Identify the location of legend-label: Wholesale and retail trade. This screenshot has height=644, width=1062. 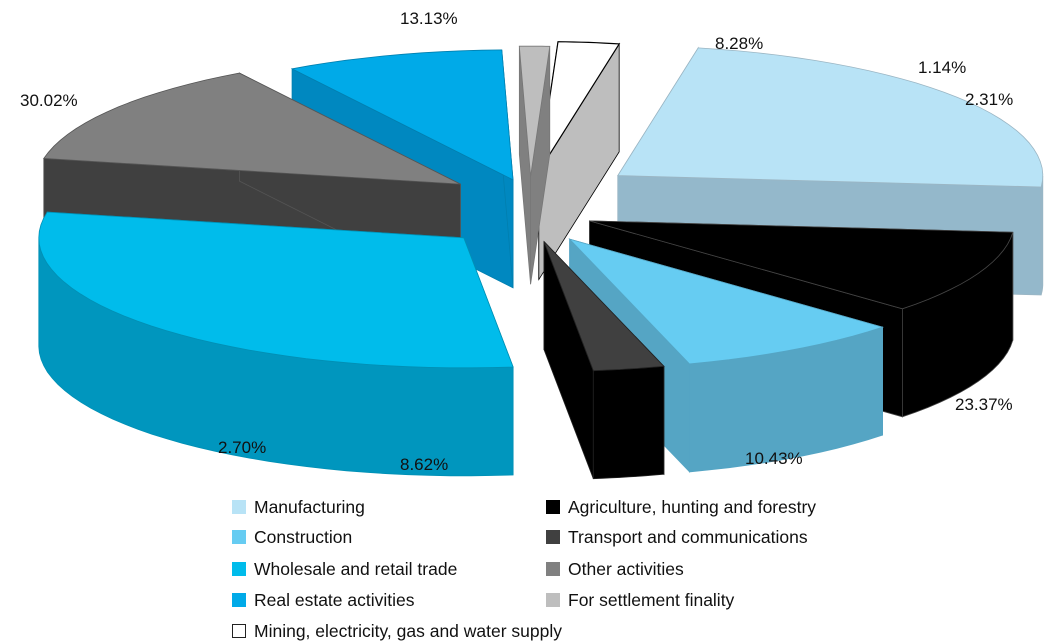
(356, 568).